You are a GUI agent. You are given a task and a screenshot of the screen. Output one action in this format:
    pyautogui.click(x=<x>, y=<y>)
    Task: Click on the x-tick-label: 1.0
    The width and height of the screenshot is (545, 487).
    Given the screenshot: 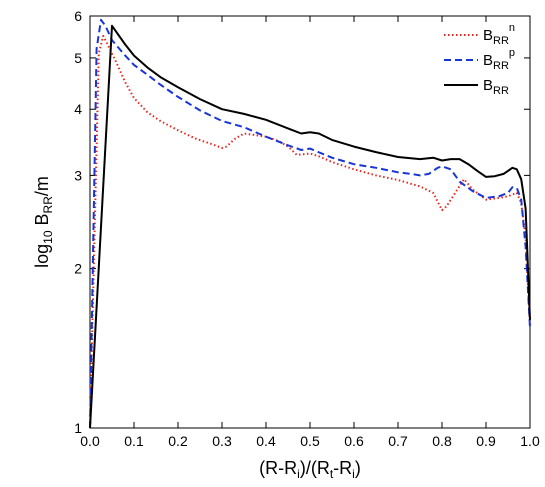 What is the action you would take?
    pyautogui.click(x=530, y=441)
    